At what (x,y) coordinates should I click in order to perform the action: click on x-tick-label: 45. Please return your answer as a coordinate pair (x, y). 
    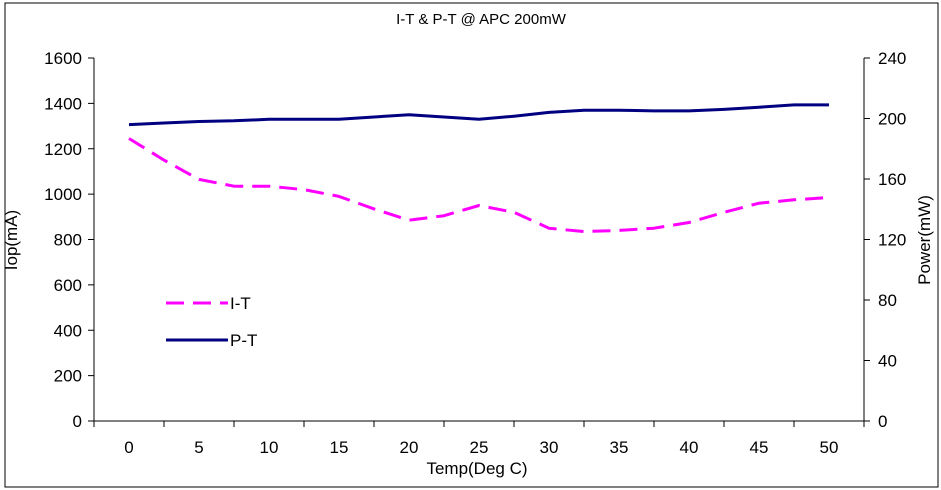
    Looking at the image, I should click on (759, 447).